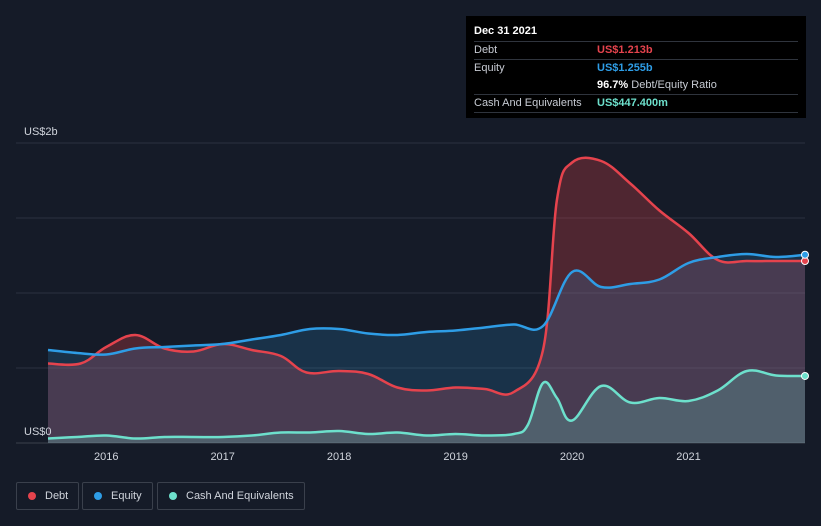 This screenshot has height=526, width=821. I want to click on cash-area, so click(426, 406).